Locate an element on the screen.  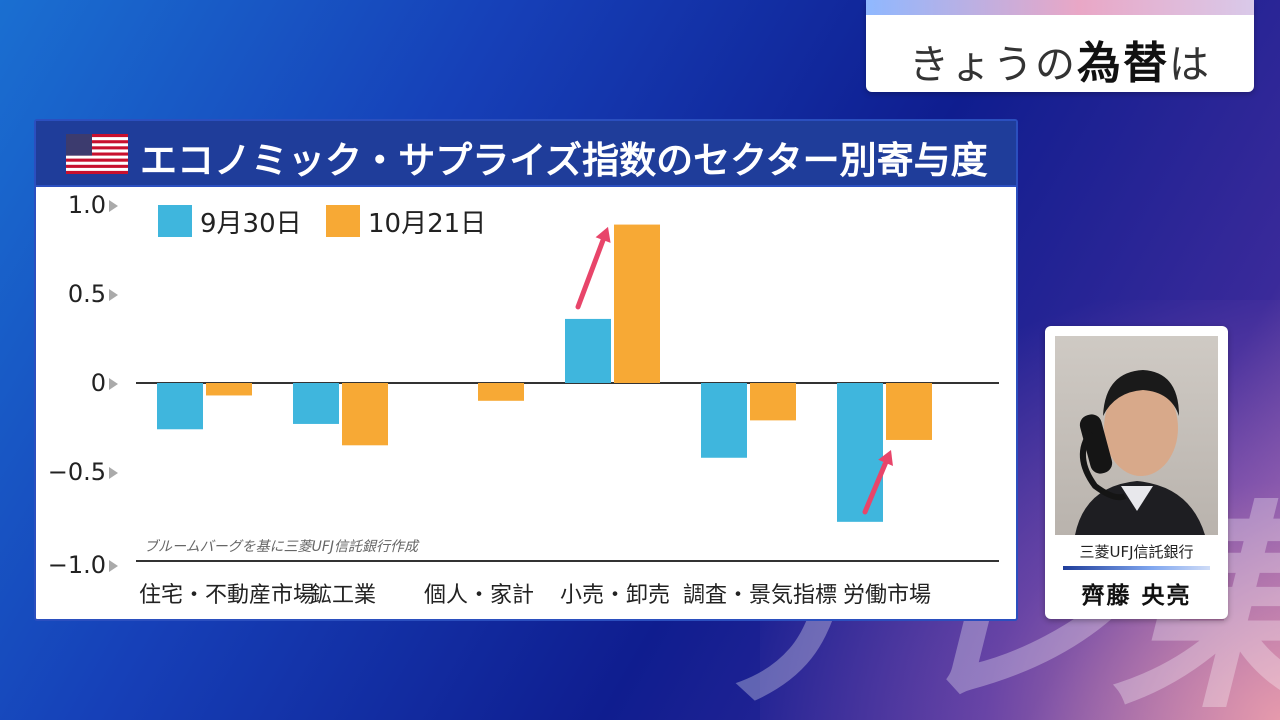
us-flag-icon is located at coordinates (97, 154).